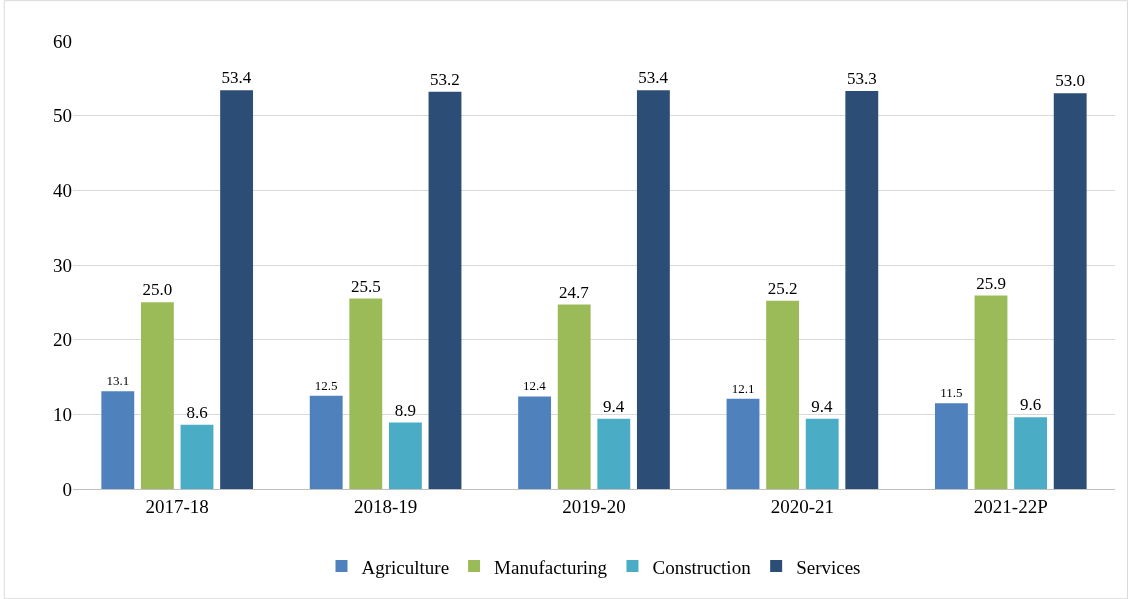 This screenshot has height=599, width=1129. I want to click on x-tick-label: 2020-21, so click(802, 506).